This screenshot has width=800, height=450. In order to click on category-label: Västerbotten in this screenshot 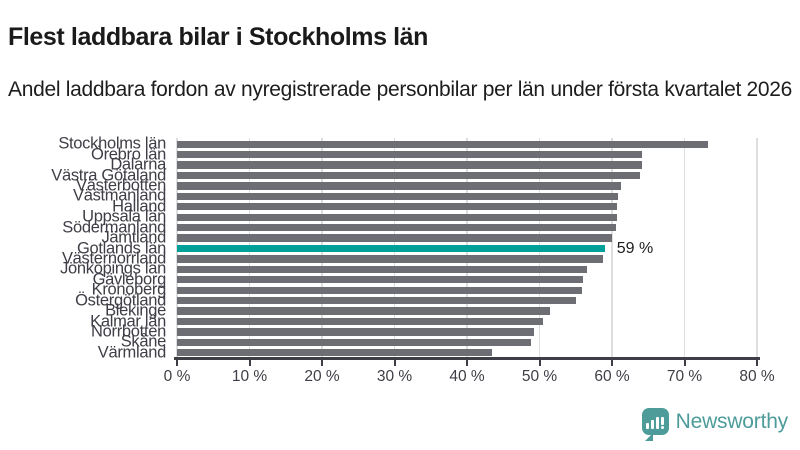, I will do `click(121, 185)`.